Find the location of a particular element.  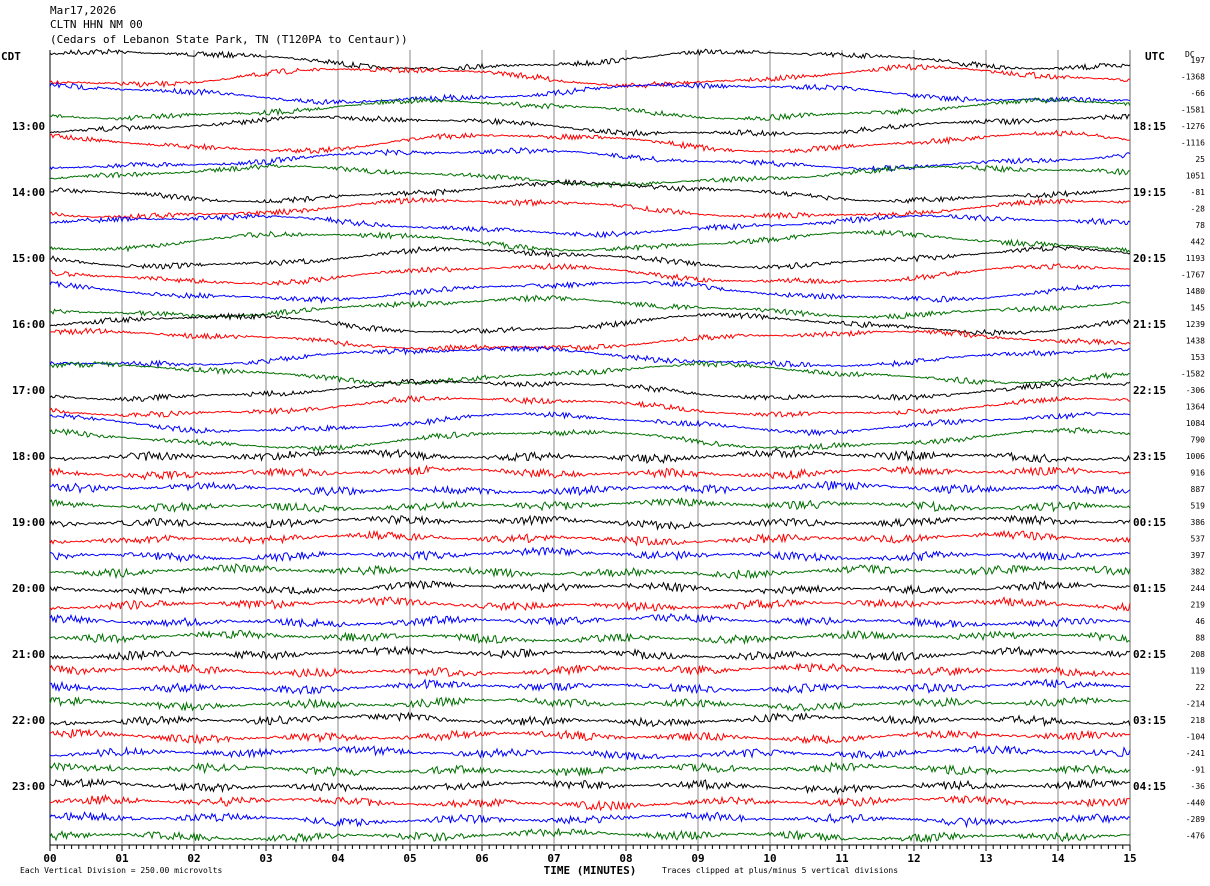

dc-offset: -1767 is located at coordinates (1193, 275).